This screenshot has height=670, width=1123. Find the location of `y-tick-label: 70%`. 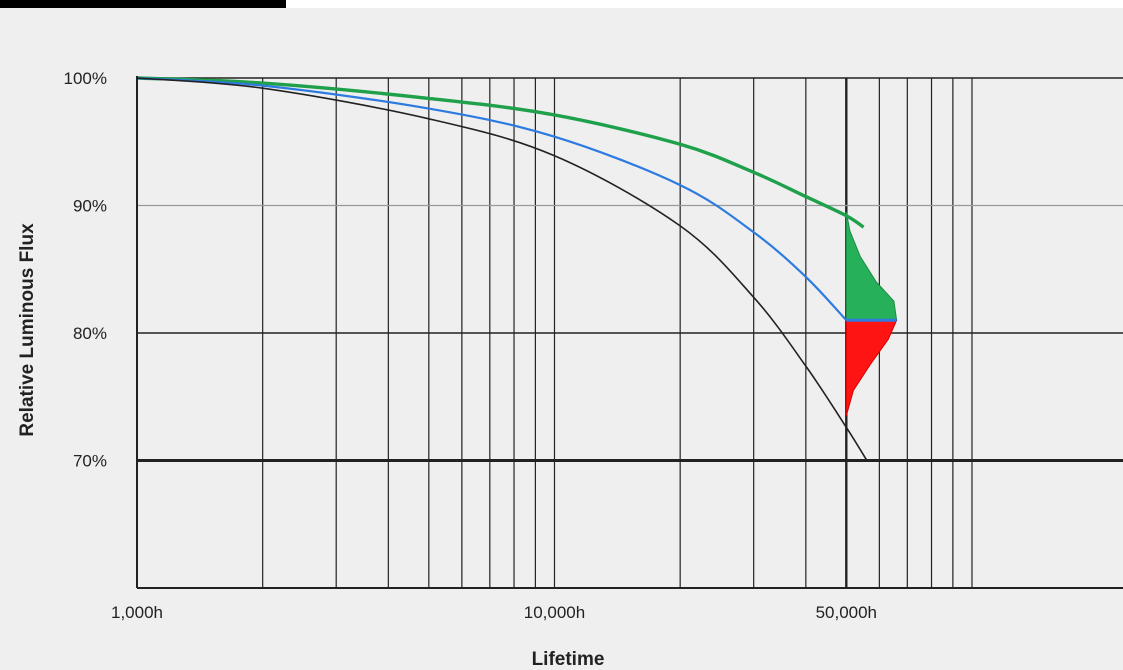

y-tick-label: 70% is located at coordinates (90, 461).